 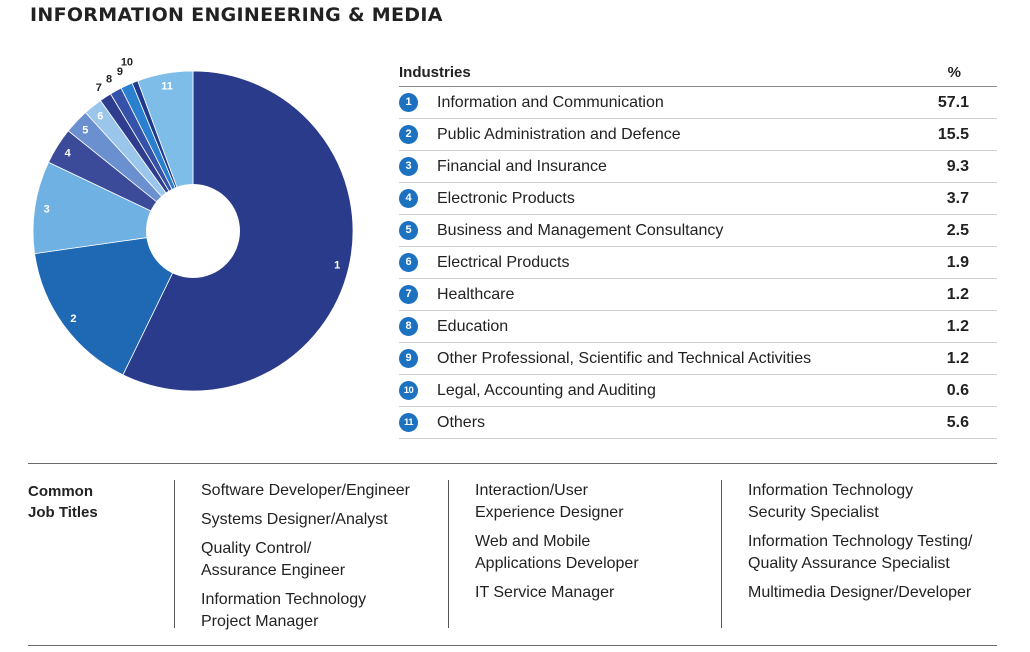 What do you see at coordinates (100, 117) in the screenshot?
I see `pie-label-6: 6` at bounding box center [100, 117].